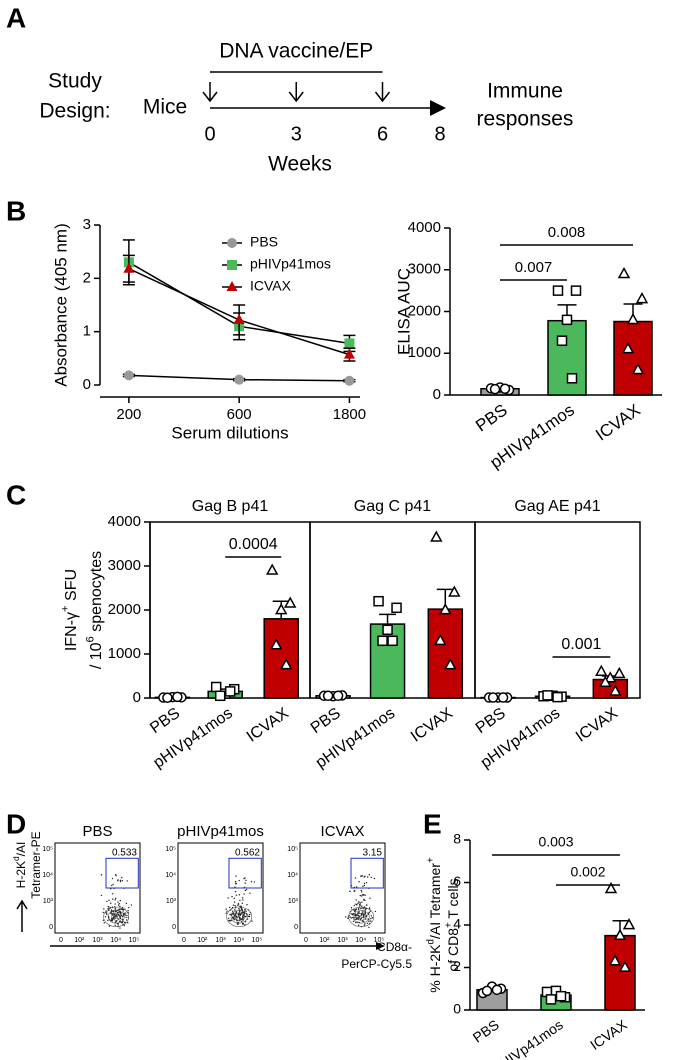  I want to click on y-tick-label: 4000, so click(124, 521).